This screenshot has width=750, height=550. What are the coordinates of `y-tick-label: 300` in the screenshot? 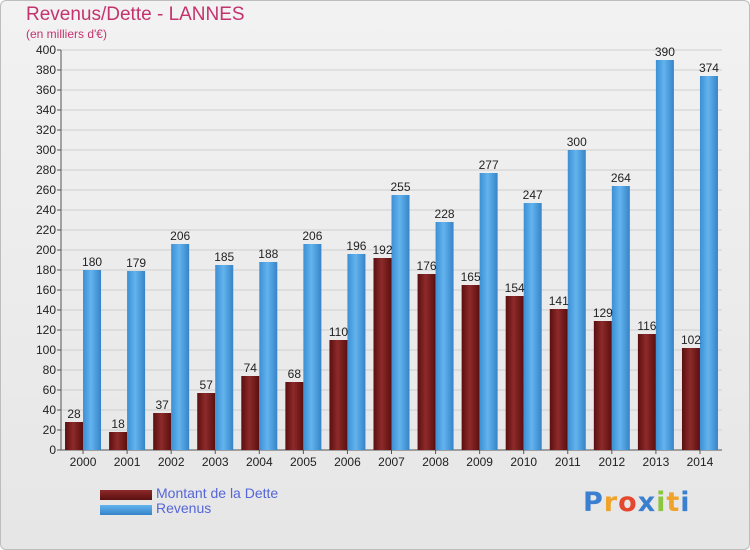 It's located at (46, 150).